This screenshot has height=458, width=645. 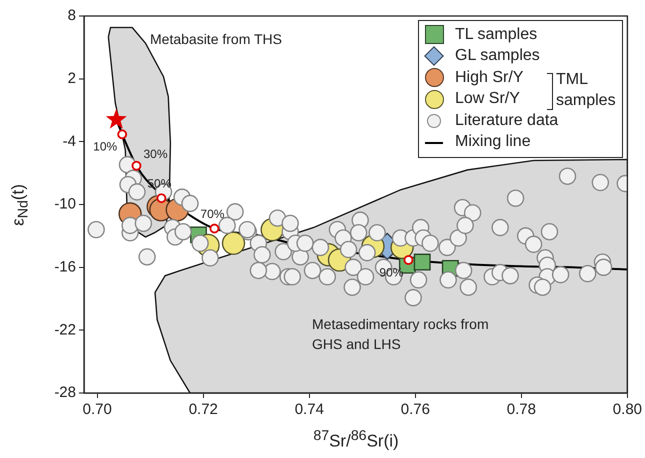 I want to click on y-tick-label: -22, so click(x=65, y=329).